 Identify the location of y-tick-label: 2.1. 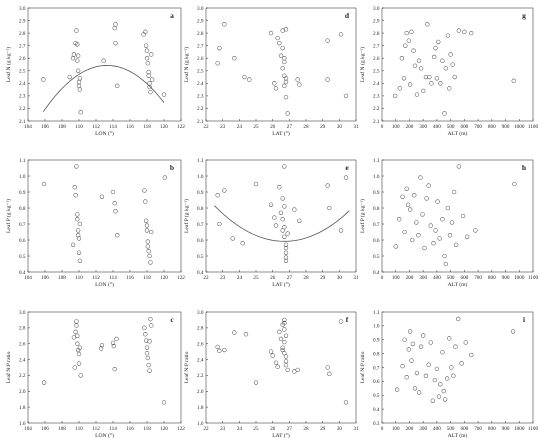
(22, 122).